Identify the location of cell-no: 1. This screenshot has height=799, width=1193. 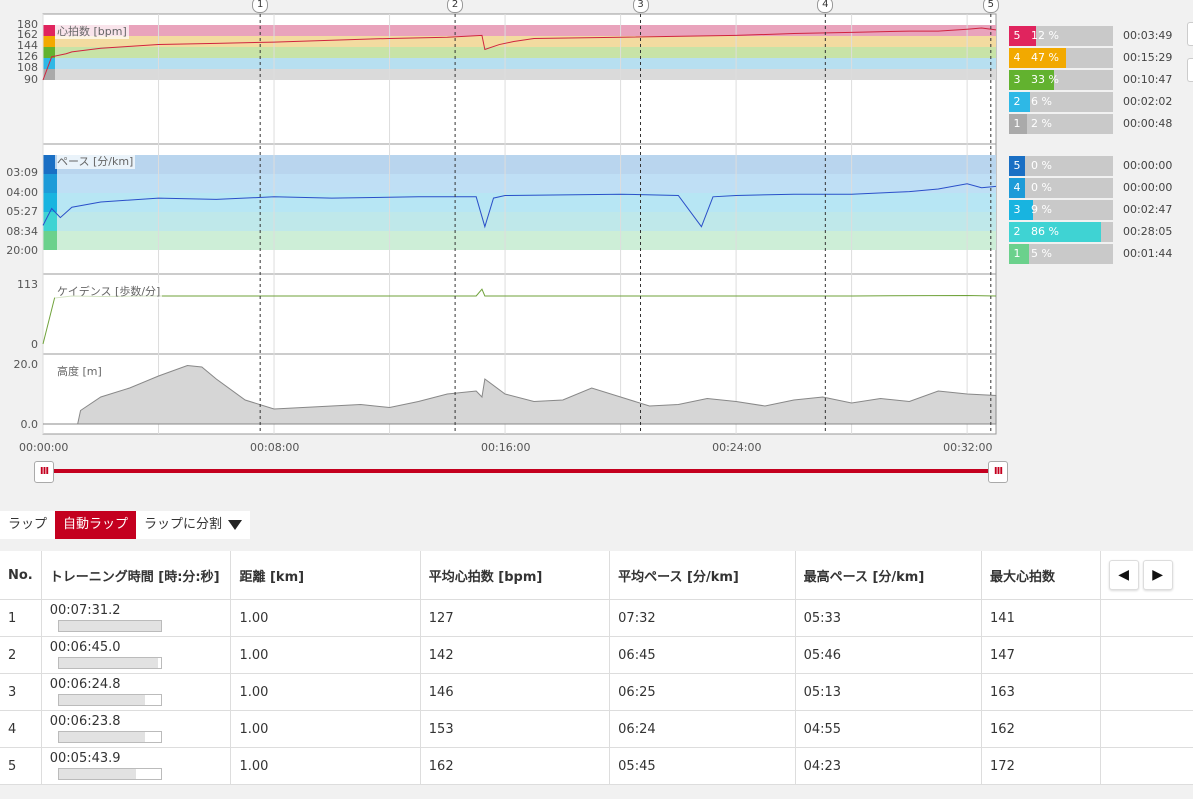
(21, 618).